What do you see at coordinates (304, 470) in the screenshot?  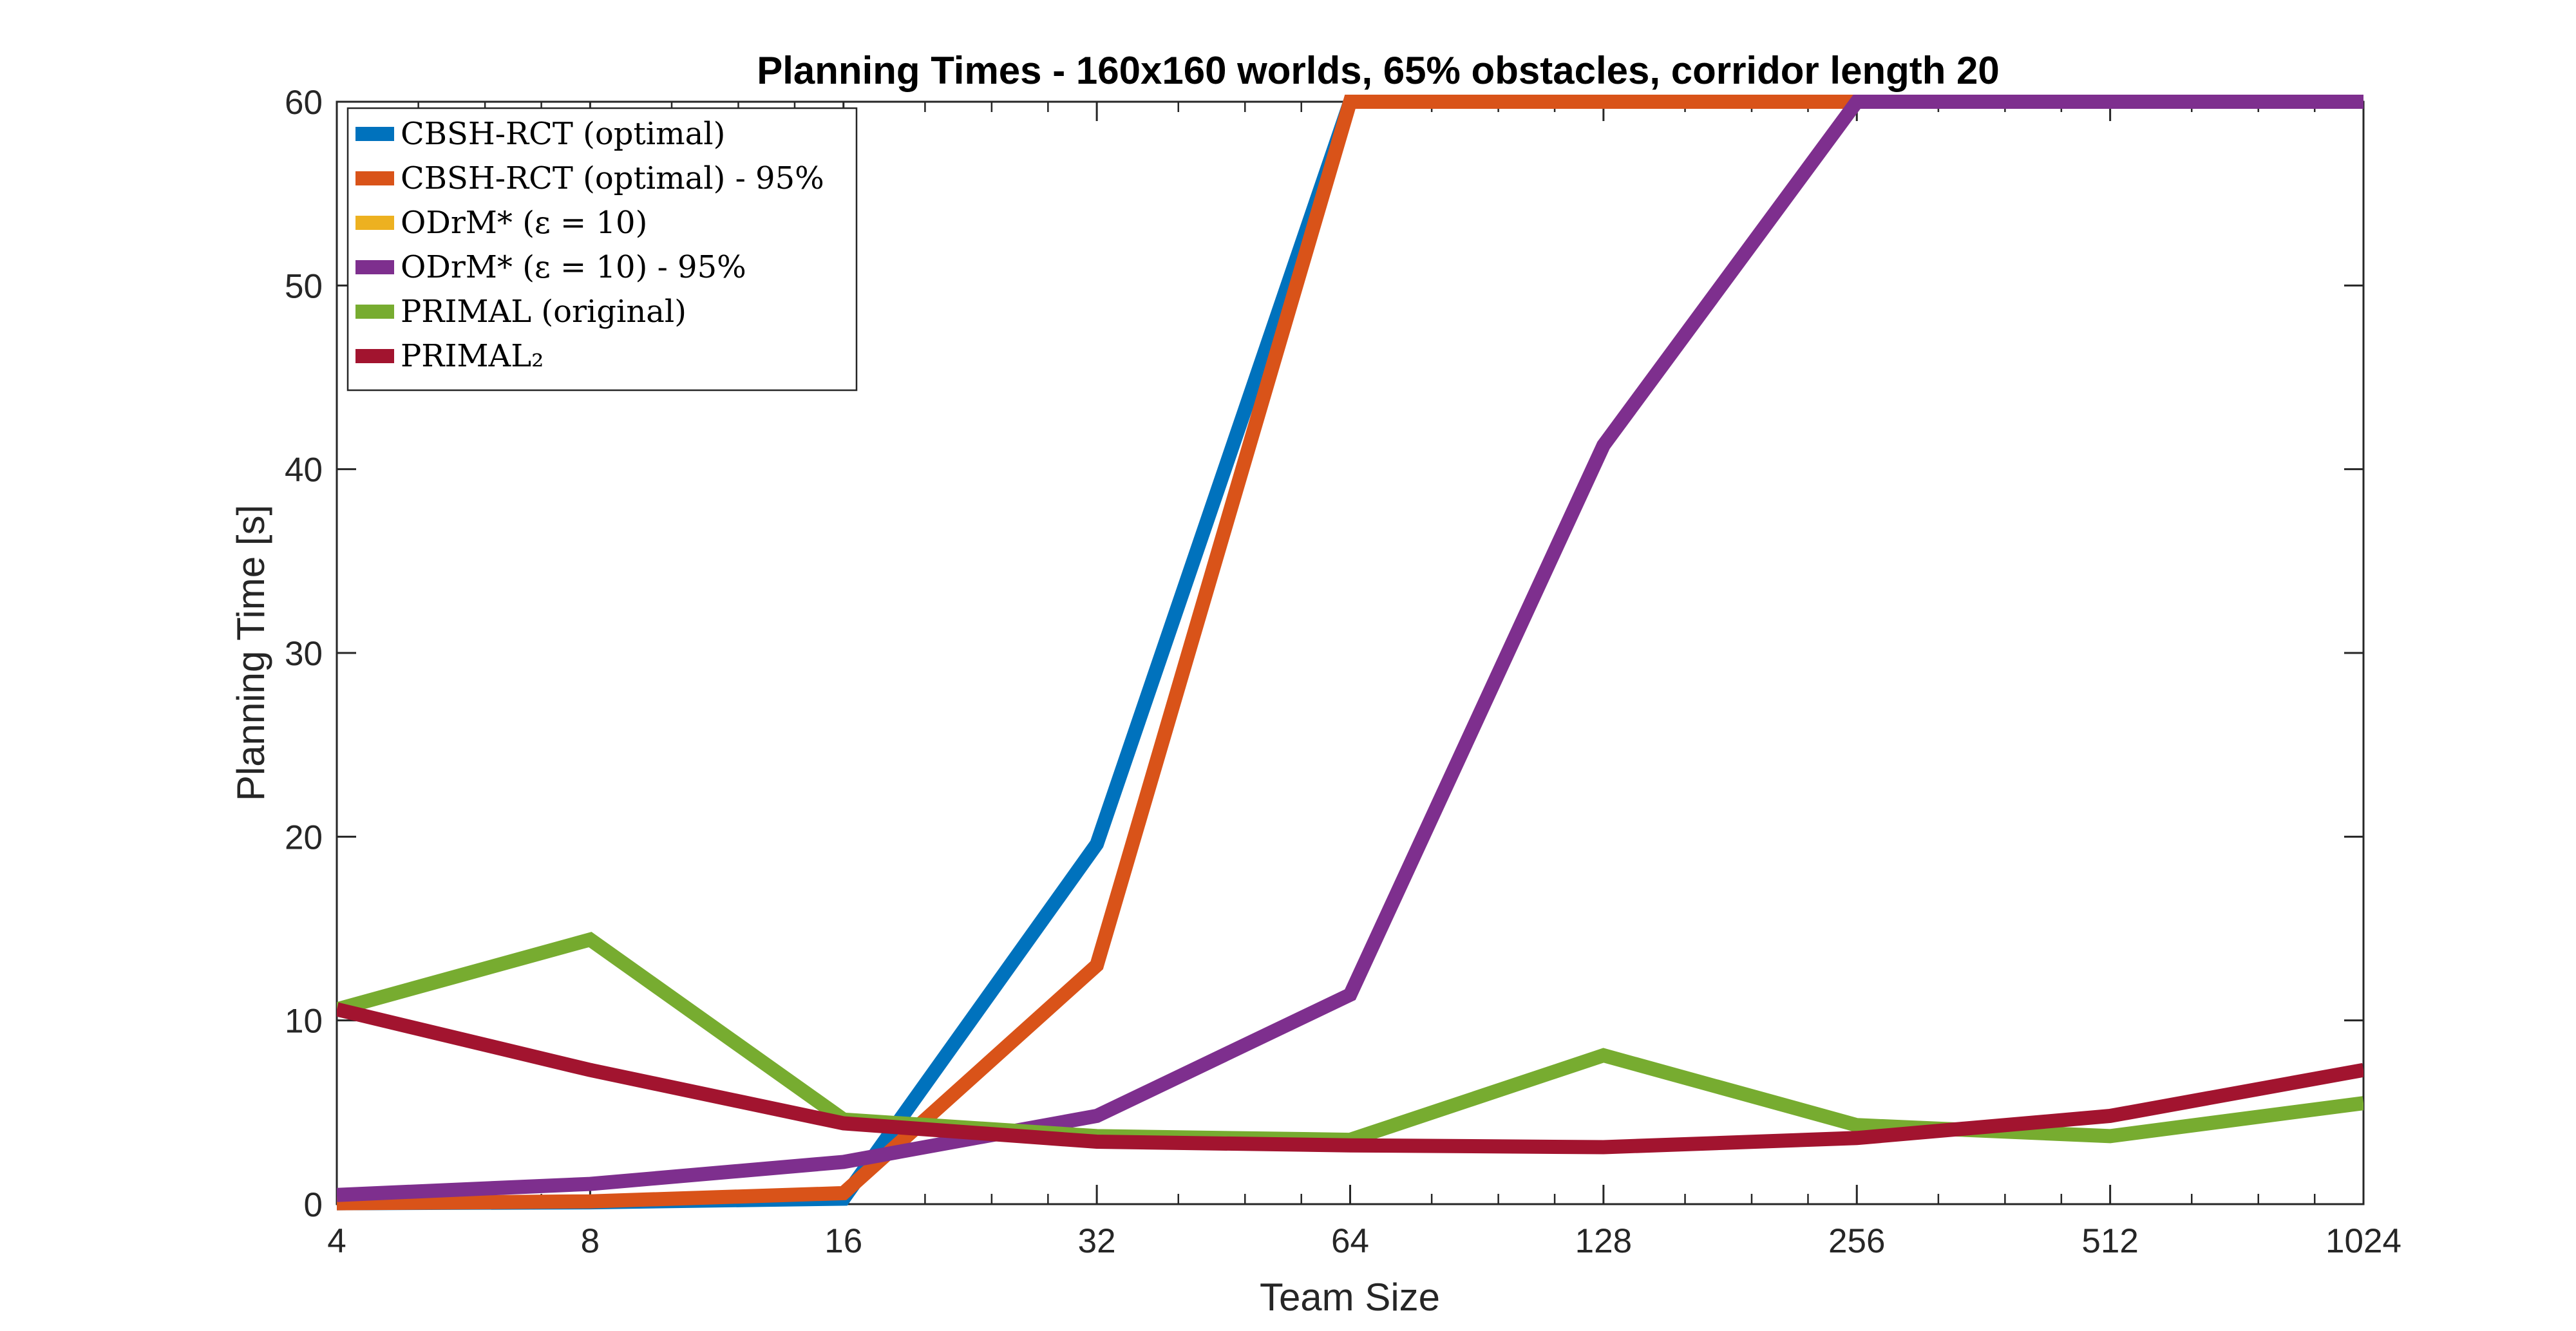 I see `y-tick-label: 40` at bounding box center [304, 470].